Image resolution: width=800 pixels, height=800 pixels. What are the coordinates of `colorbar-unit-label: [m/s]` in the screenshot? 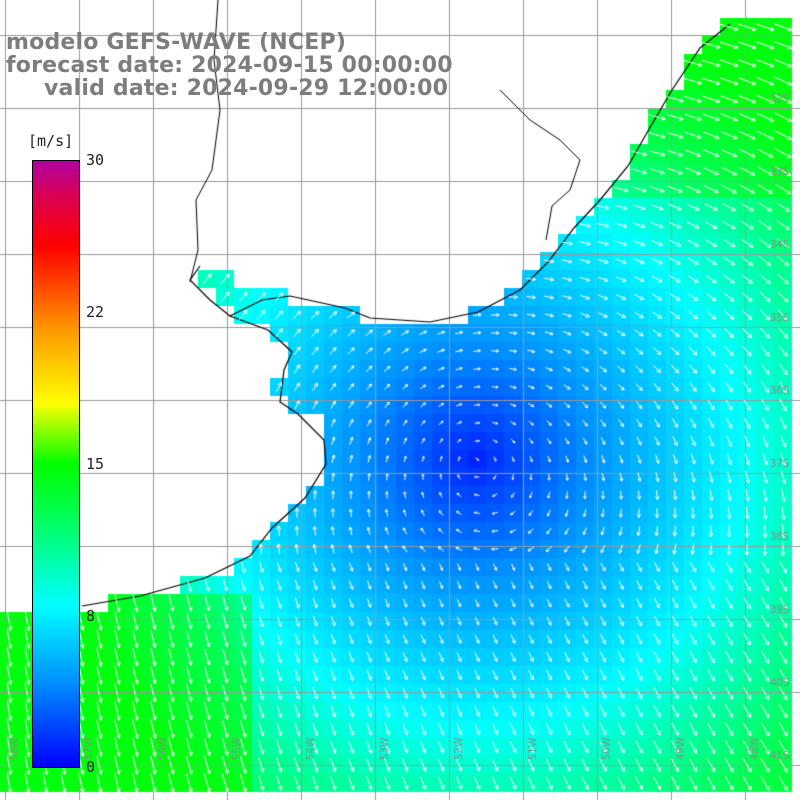 It's located at (51, 141).